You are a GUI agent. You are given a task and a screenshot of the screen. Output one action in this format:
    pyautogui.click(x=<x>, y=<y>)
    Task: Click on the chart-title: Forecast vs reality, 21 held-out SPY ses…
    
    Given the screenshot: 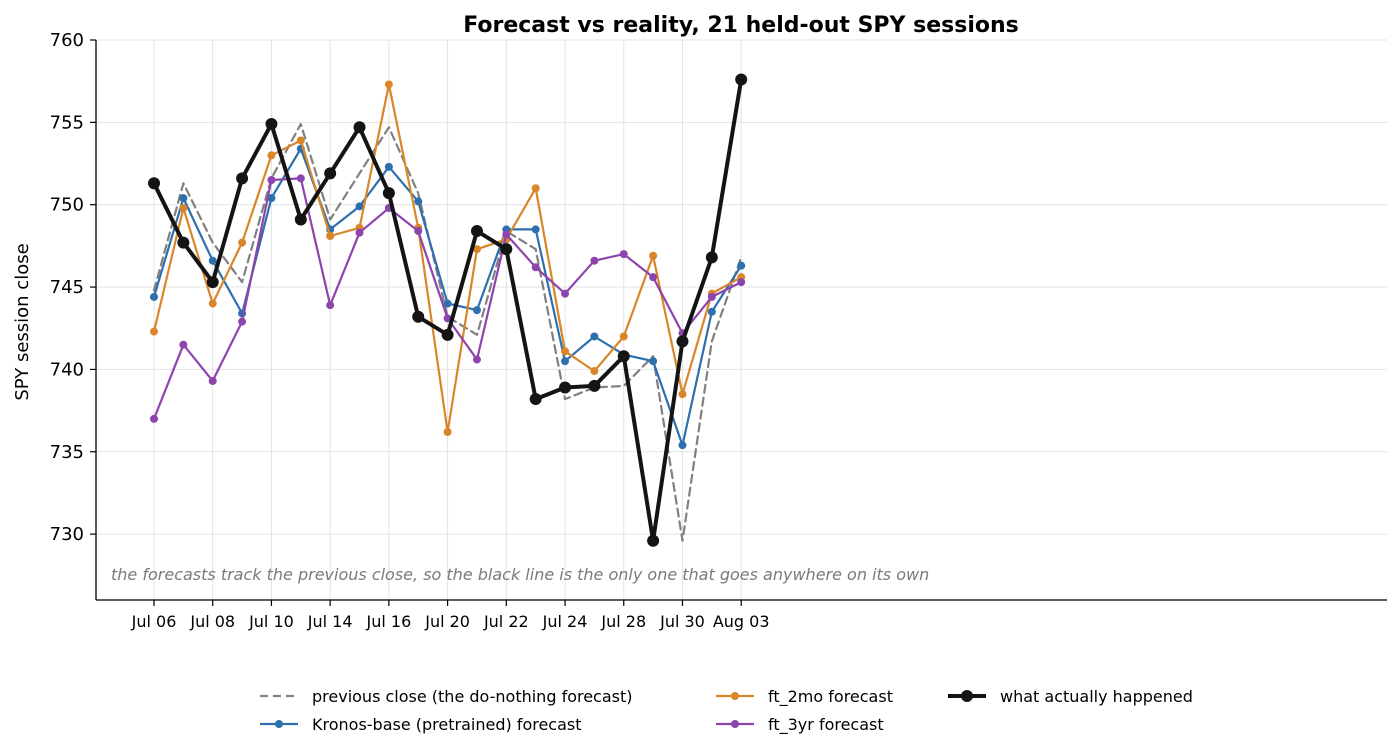 What is the action you would take?
    pyautogui.click(x=741, y=25)
    